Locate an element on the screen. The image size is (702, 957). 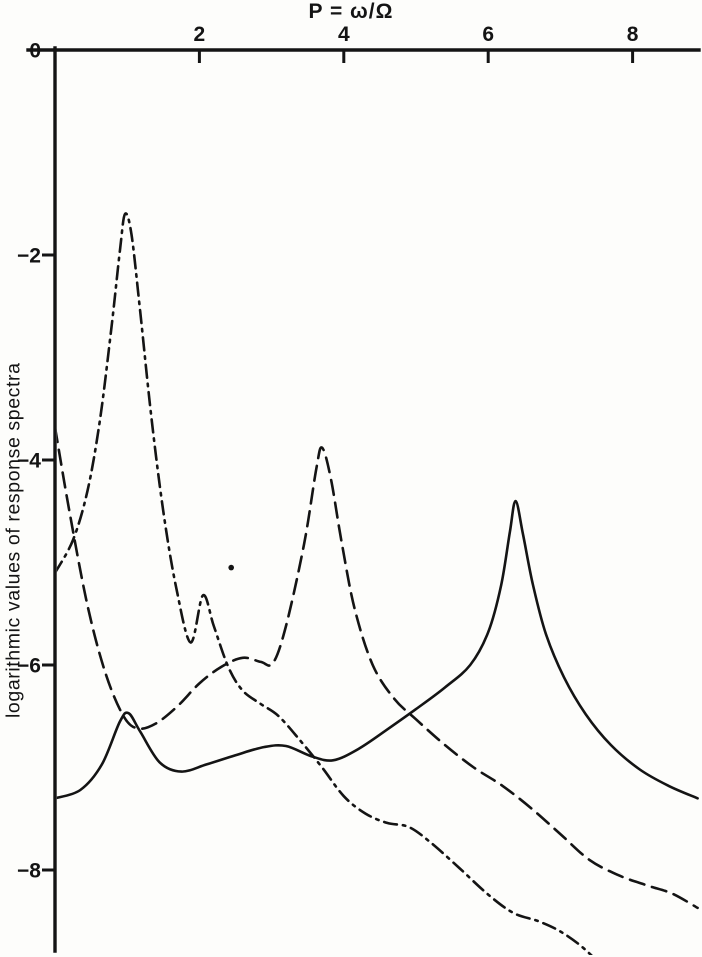
x-tick-label-4: 4 is located at coordinates (344, 34).